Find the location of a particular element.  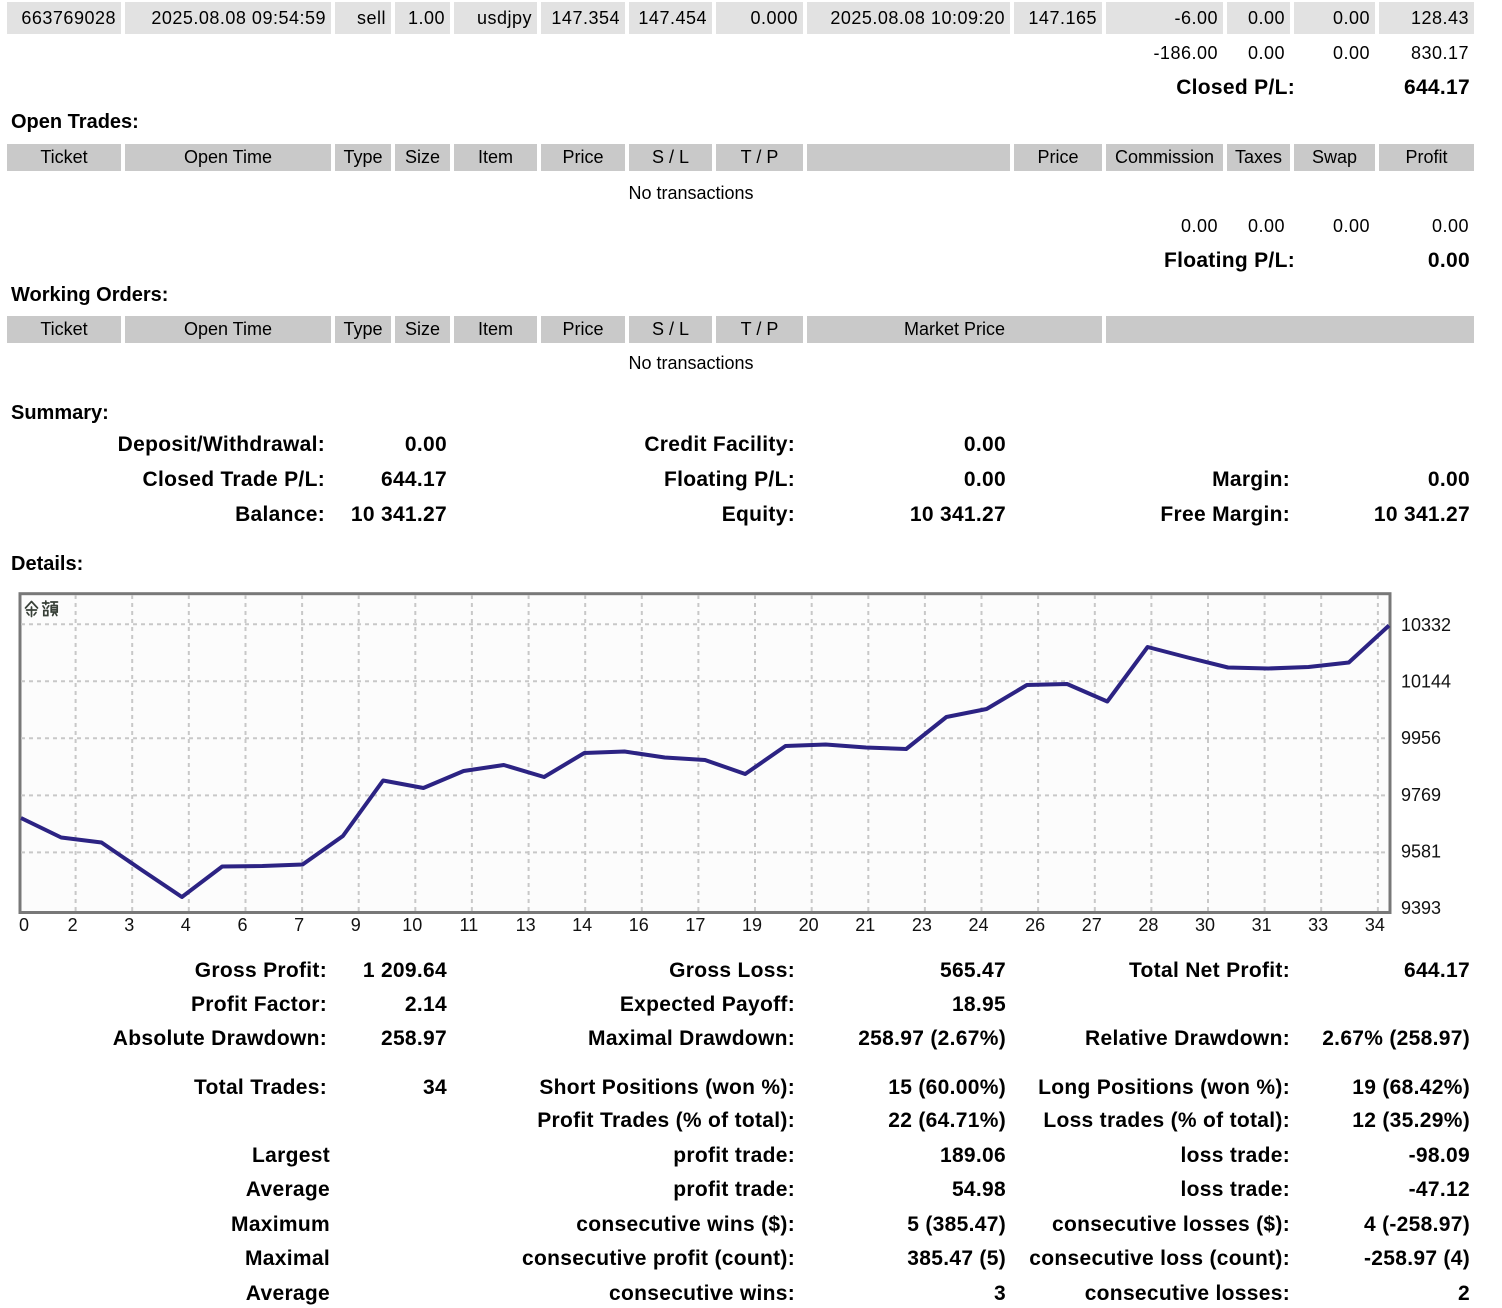

svg-text: 24 is located at coordinates (978, 925).